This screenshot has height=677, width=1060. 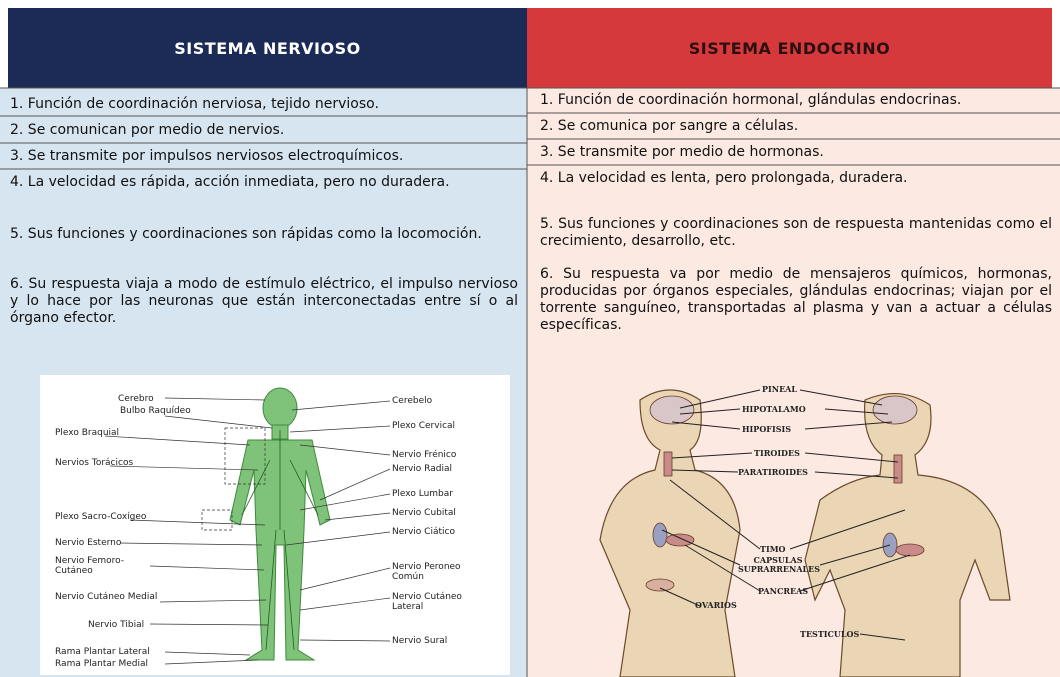 What do you see at coordinates (779, 389) in the screenshot?
I see `gland-label: PINEAL` at bounding box center [779, 389].